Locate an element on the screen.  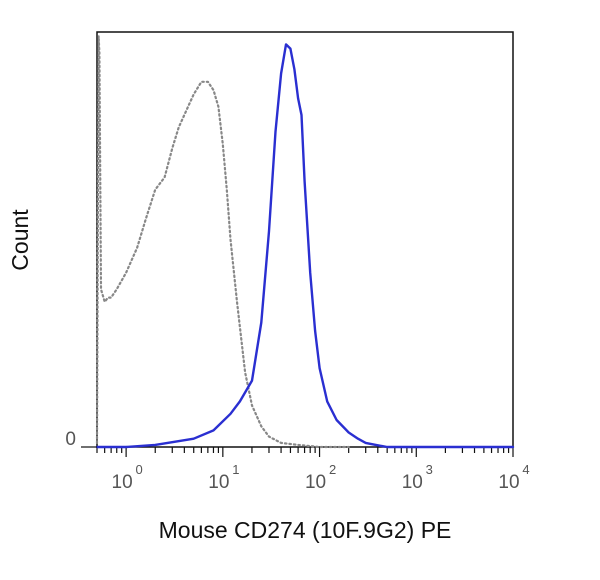
x-tick-exponent: 2 is located at coordinates (332, 469).